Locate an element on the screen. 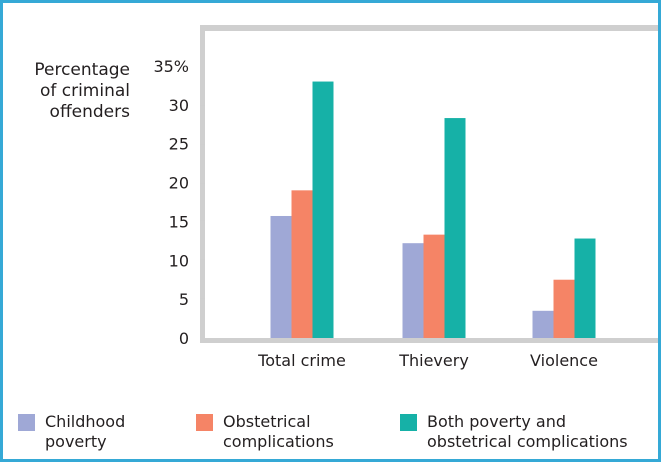 The width and height of the screenshot is (661, 462). legend-label-line: Both poverty and is located at coordinates (497, 421).